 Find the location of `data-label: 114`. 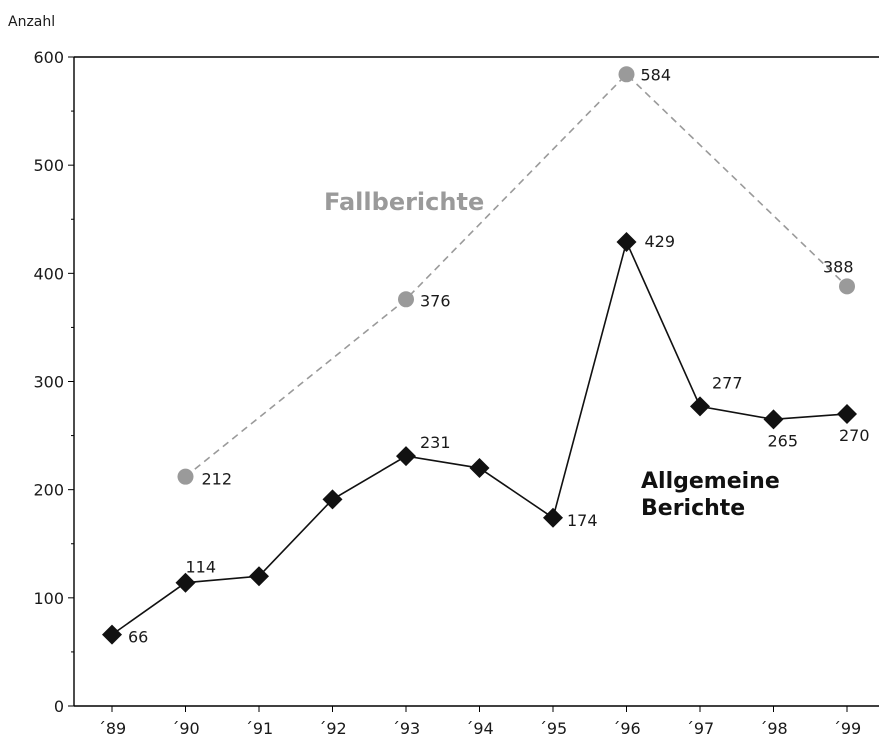

data-label: 114 is located at coordinates (201, 567).